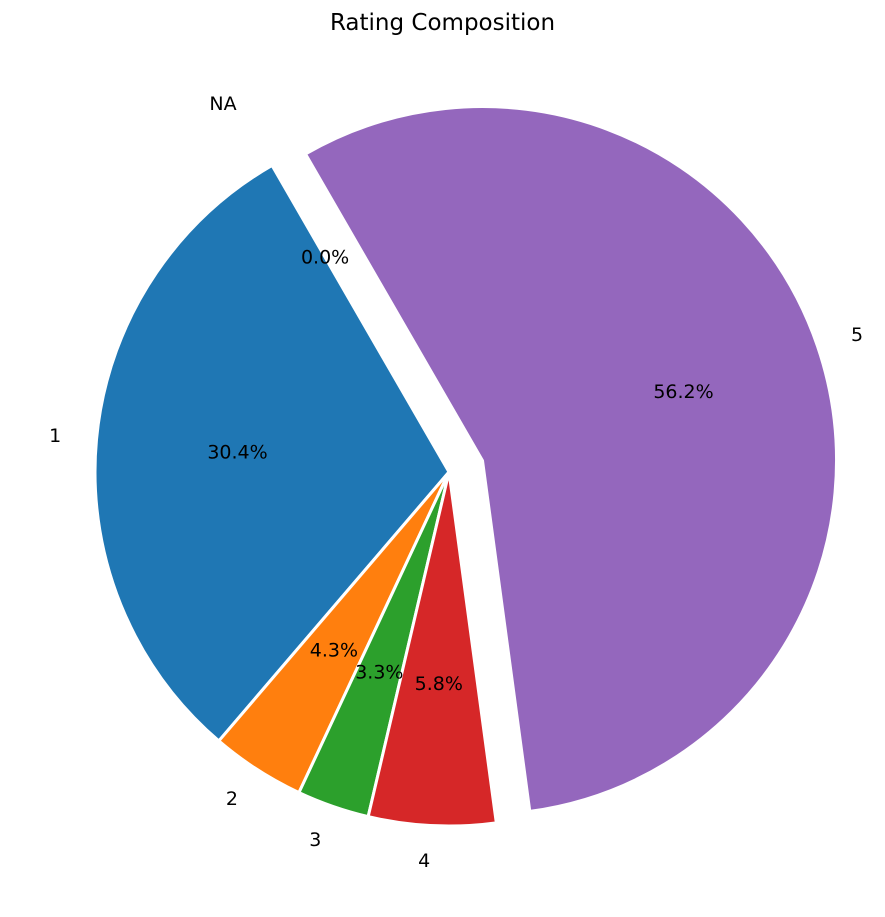 The height and width of the screenshot is (917, 885). I want to click on slice-percent-3: 3.3%, so click(379, 673).